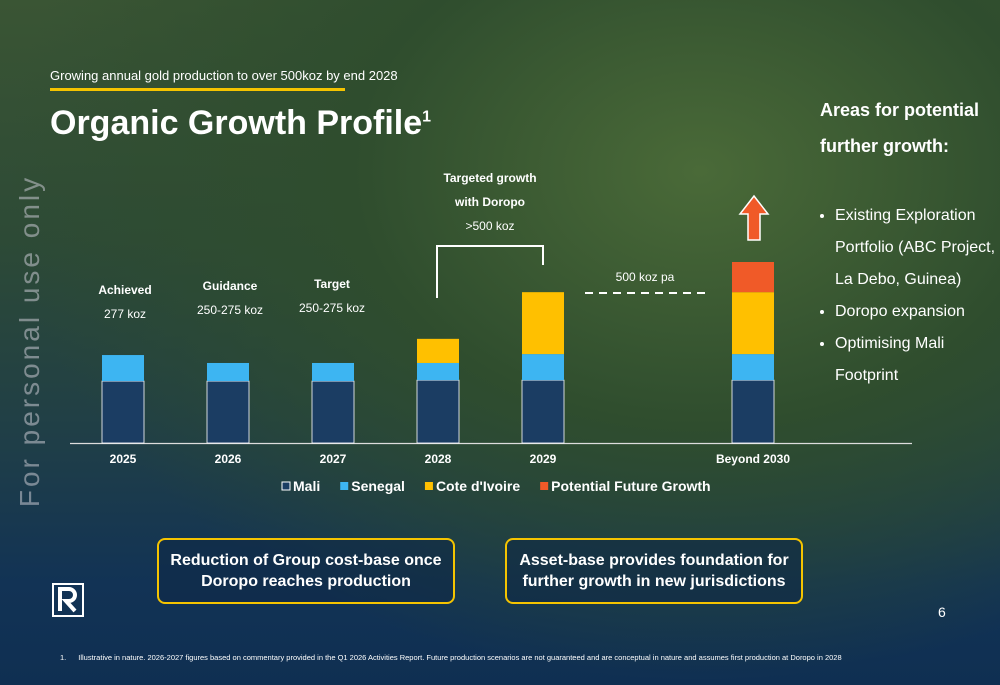 Image resolution: width=1000 pixels, height=685 pixels. I want to click on page-number: 6, so click(942, 612).